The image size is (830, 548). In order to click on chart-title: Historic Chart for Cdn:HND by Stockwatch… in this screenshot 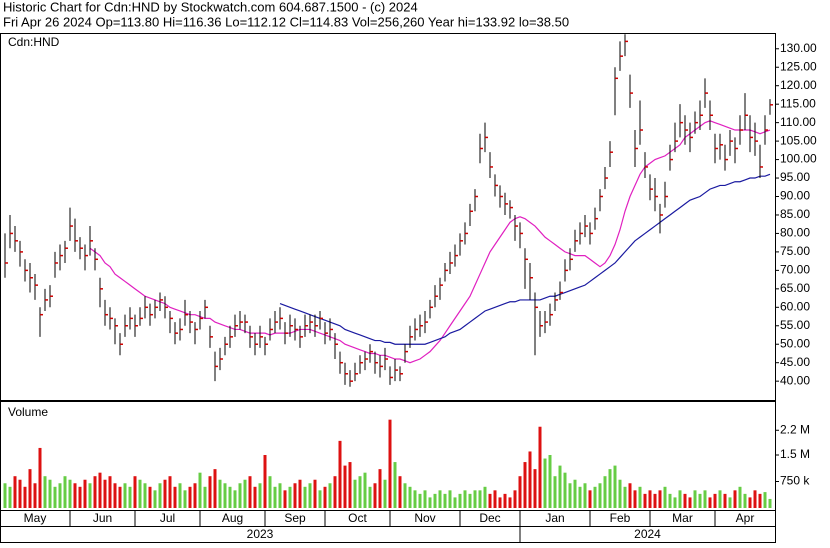, I will do `click(210, 7)`.